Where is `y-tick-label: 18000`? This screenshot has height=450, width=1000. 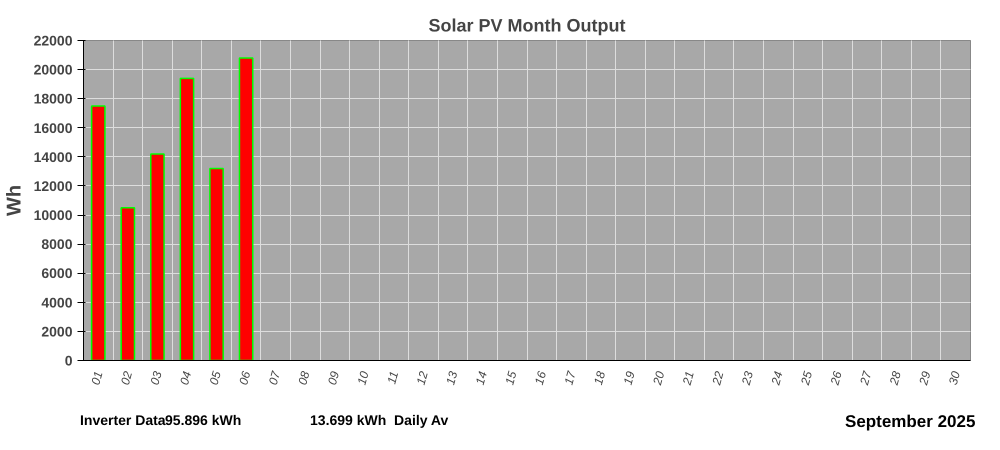 y-tick-label: 18000 is located at coordinates (53, 98).